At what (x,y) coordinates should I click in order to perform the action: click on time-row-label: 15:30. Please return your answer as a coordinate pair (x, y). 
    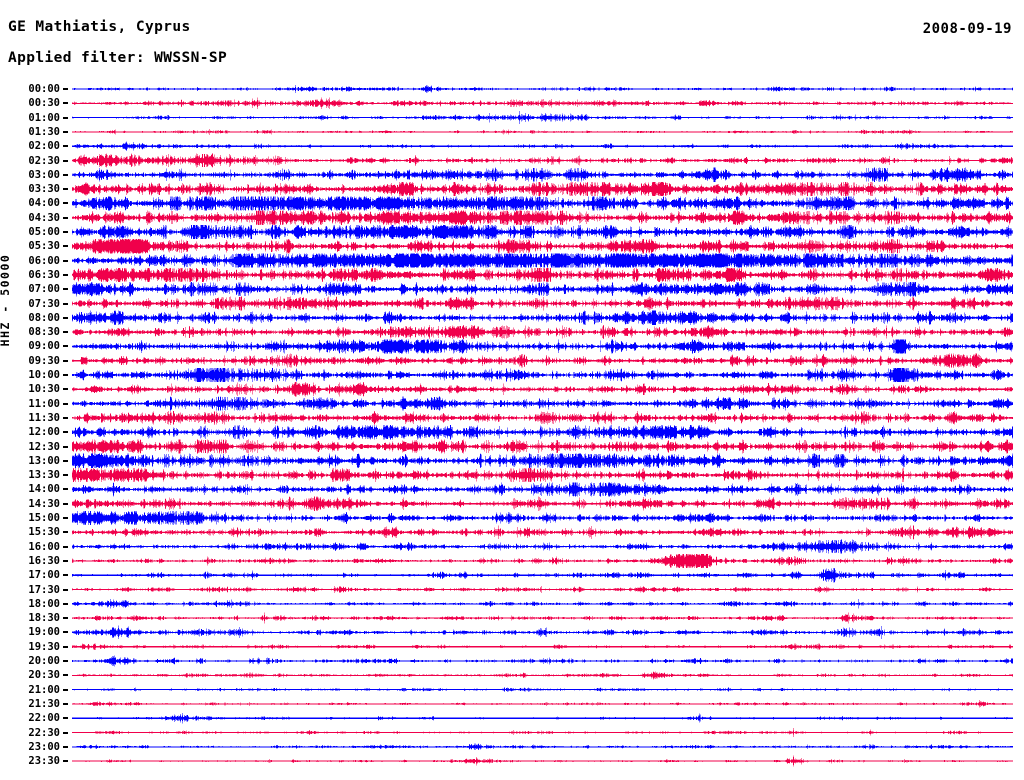
    Looking at the image, I should click on (30, 532).